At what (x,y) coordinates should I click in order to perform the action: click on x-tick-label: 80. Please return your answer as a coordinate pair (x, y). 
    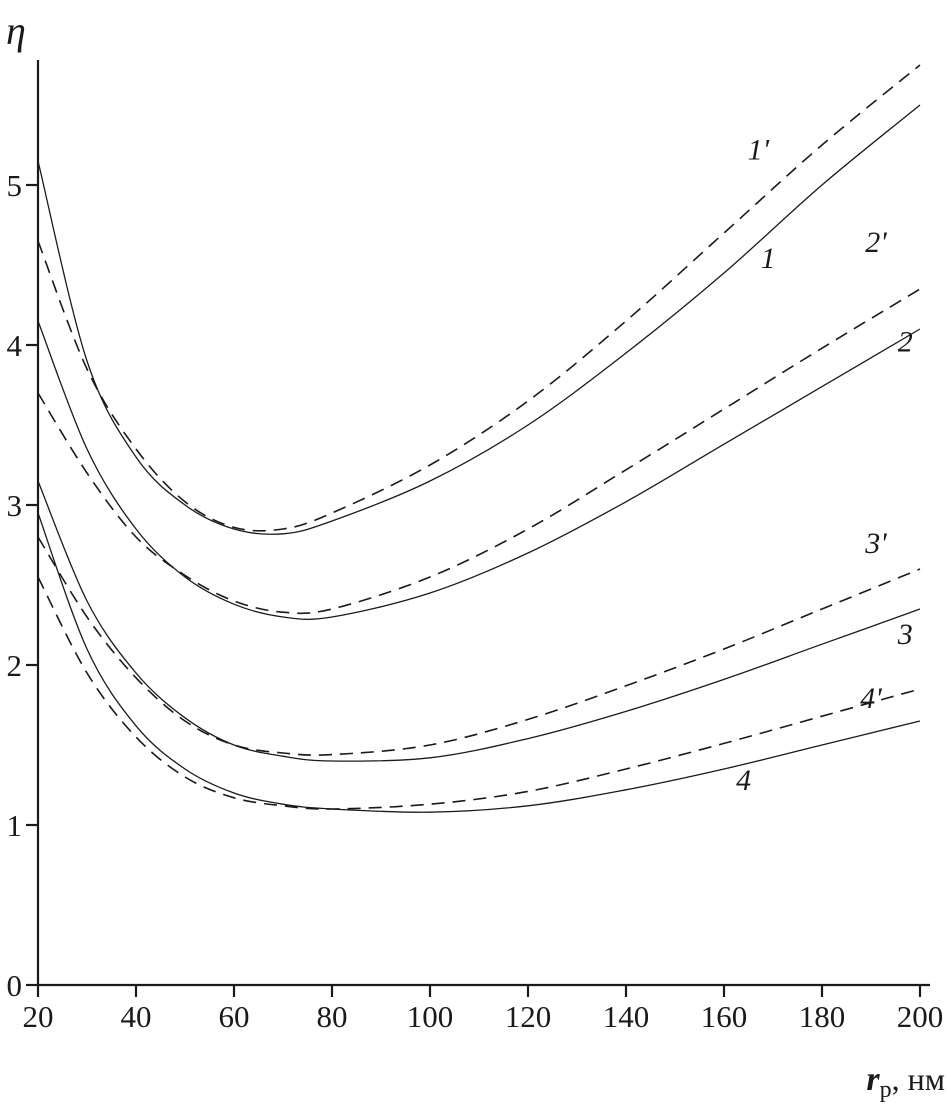
    Looking at the image, I should click on (332, 1016).